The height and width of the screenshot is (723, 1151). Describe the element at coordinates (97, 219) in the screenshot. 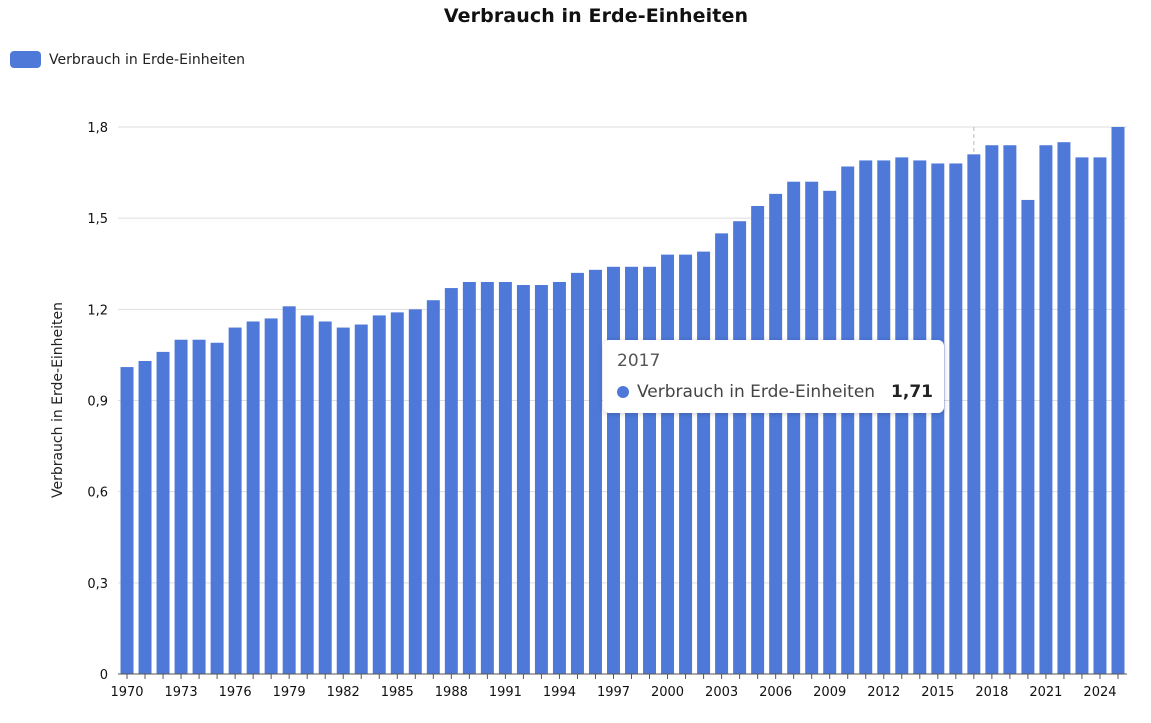

I see `y-tick-label: 1,5` at that location.